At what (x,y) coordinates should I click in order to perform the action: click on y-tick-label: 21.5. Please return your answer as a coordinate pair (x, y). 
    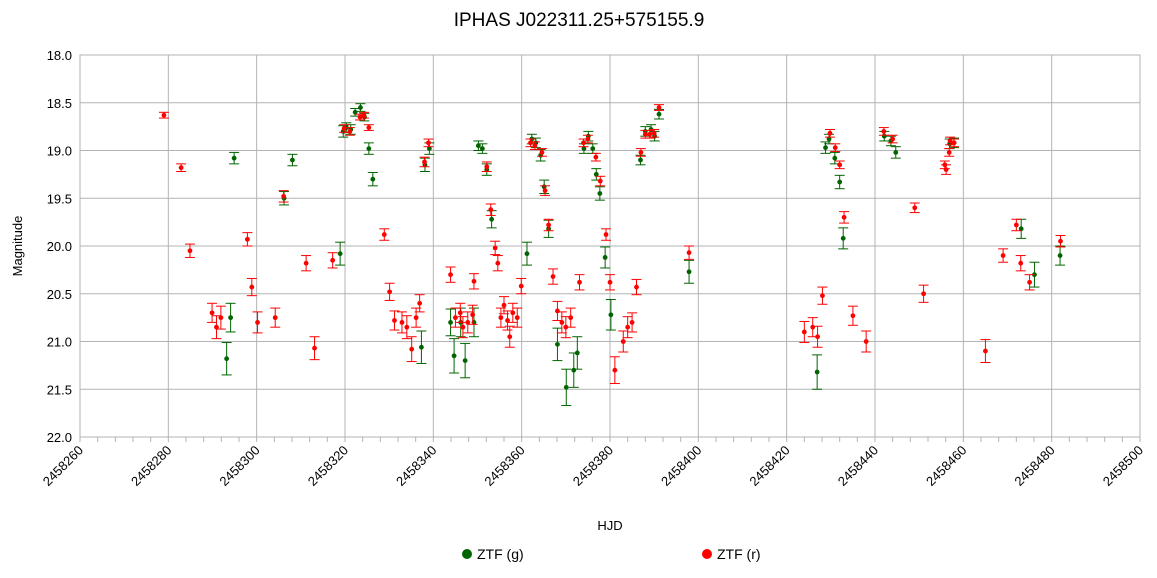
    Looking at the image, I should click on (59, 389).